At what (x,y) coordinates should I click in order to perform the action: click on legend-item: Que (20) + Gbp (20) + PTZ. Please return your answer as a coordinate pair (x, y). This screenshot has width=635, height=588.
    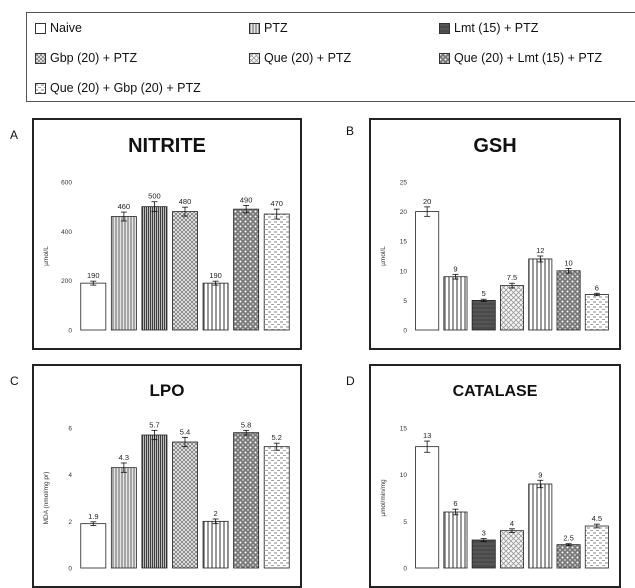
    Looking at the image, I should click on (118, 88).